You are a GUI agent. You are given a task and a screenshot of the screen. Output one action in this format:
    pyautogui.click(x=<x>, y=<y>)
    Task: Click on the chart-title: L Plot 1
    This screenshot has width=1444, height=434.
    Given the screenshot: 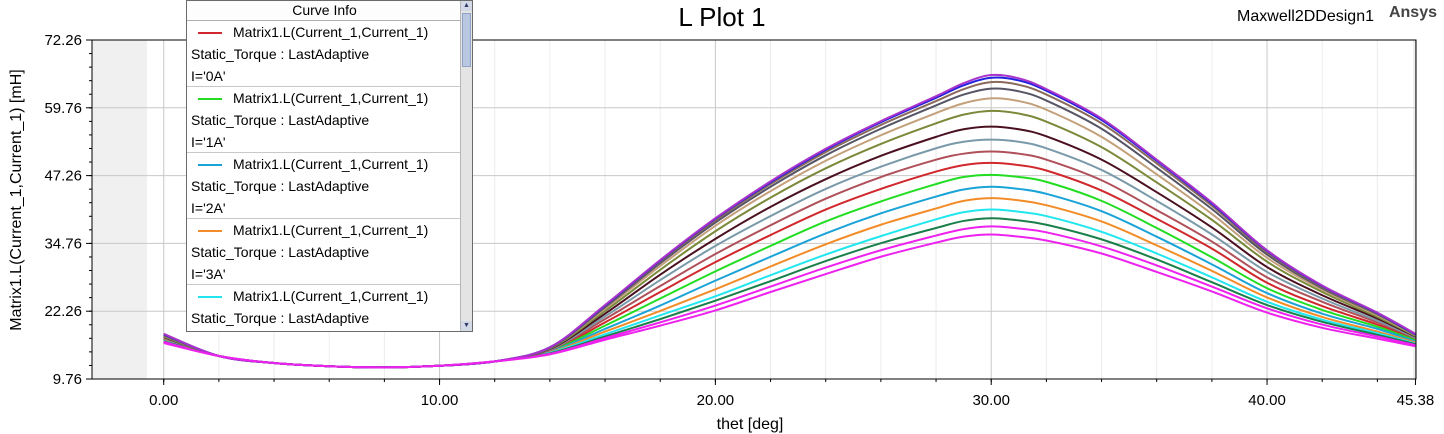 What is the action you would take?
    pyautogui.click(x=722, y=17)
    